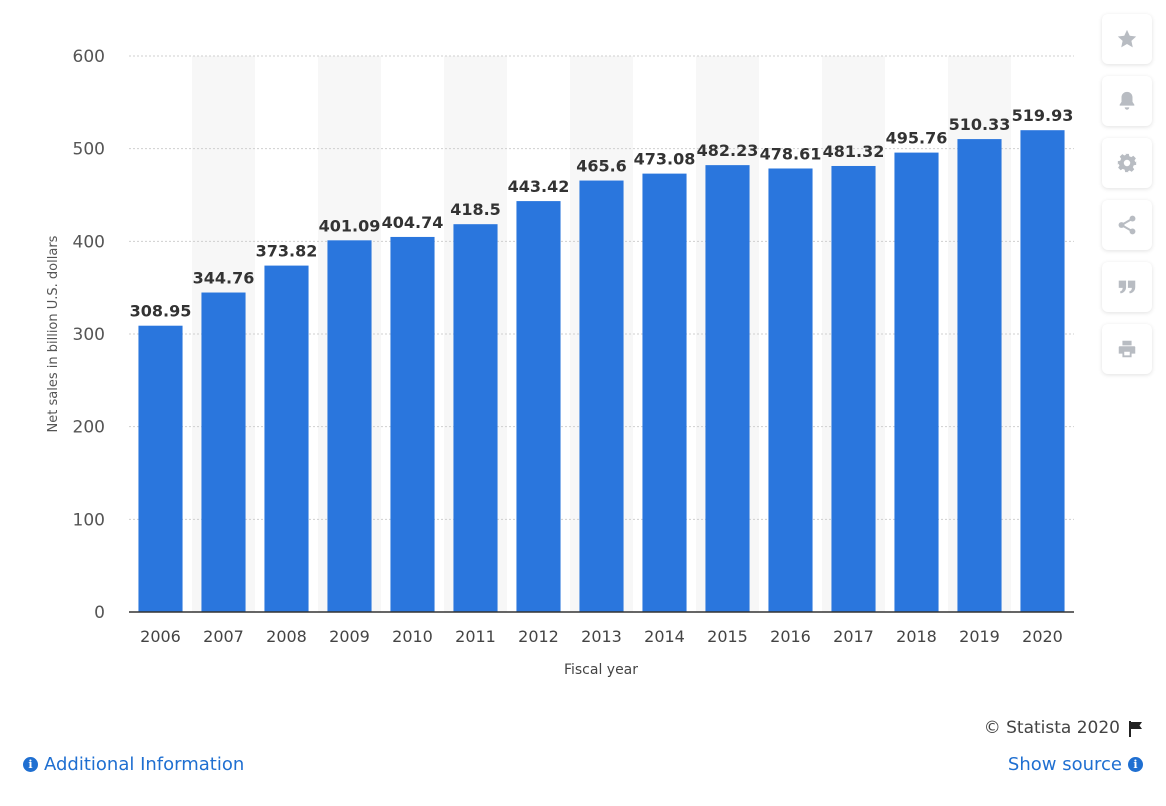  I want to click on quote-icon, so click(1127, 287).